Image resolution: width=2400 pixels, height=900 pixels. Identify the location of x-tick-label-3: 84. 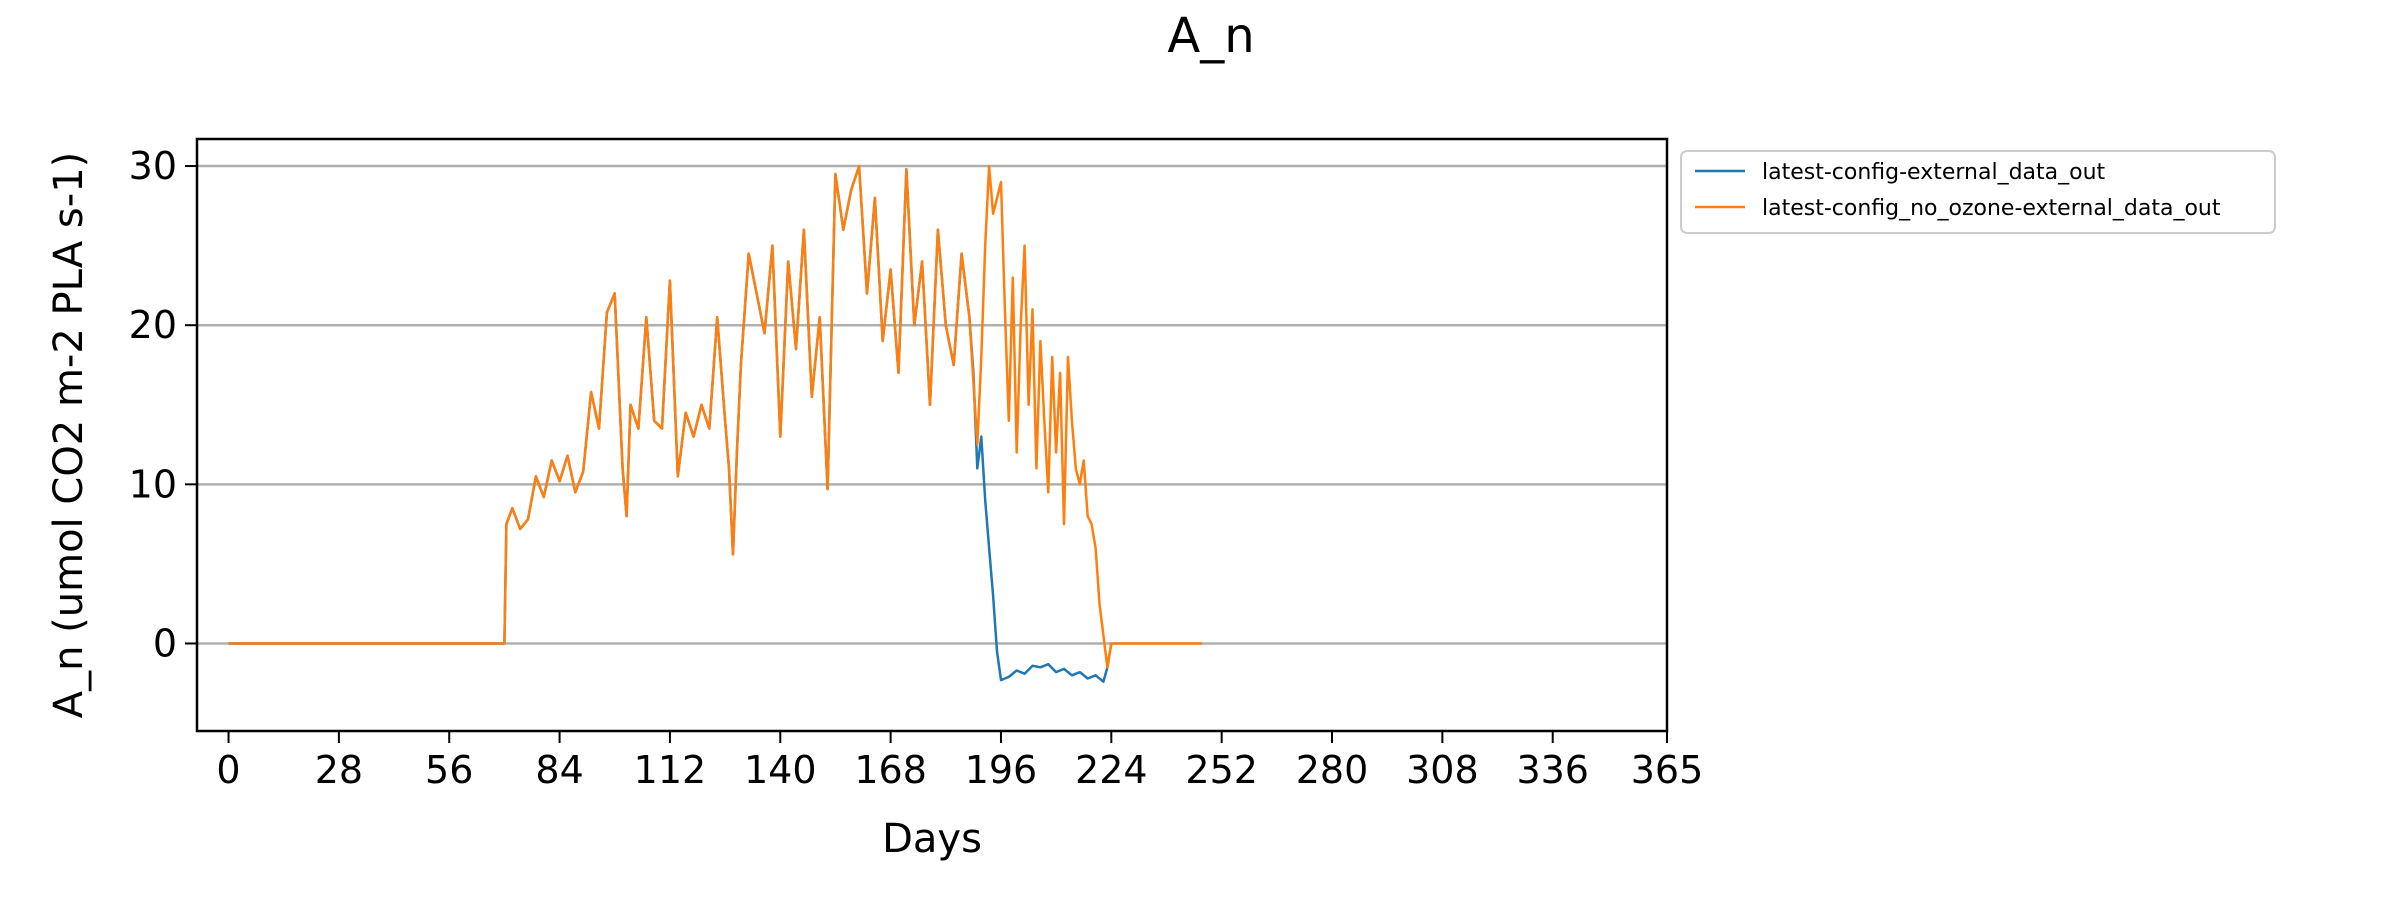
(559, 770).